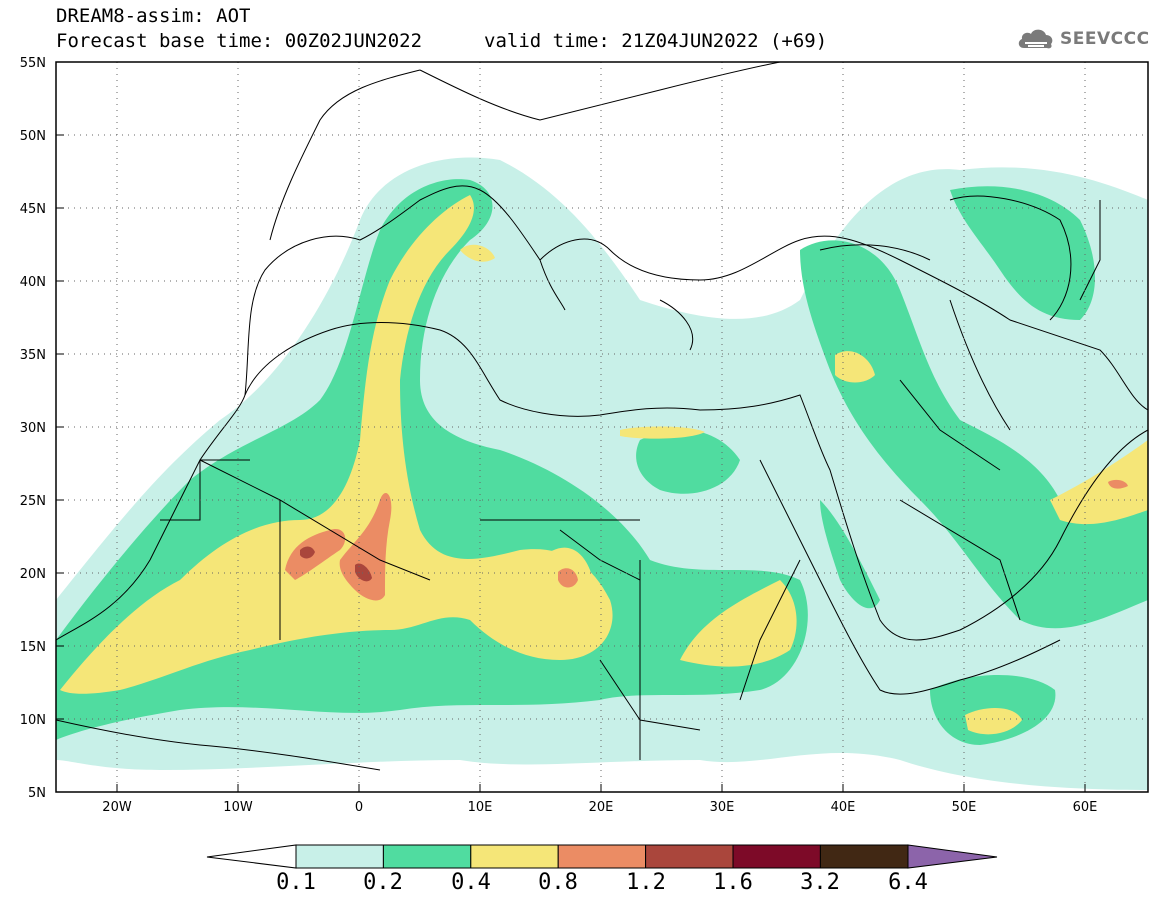  I want to click on longitude-labels: 20W 10W 0 10E 20E 30E 40E 50E 60E, so click(599, 807).